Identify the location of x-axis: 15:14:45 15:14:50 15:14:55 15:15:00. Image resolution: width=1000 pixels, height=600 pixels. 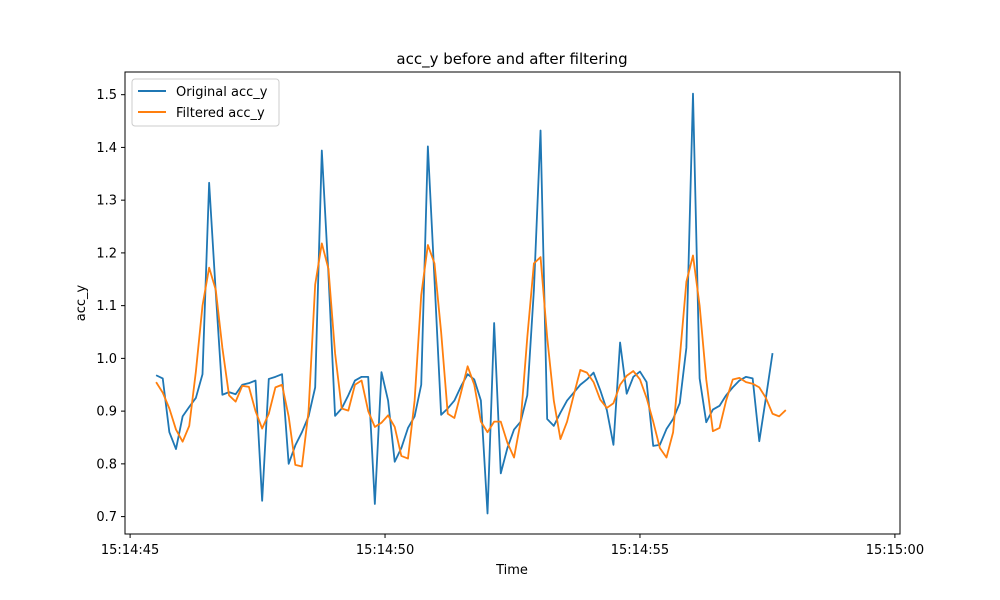
(512, 546).